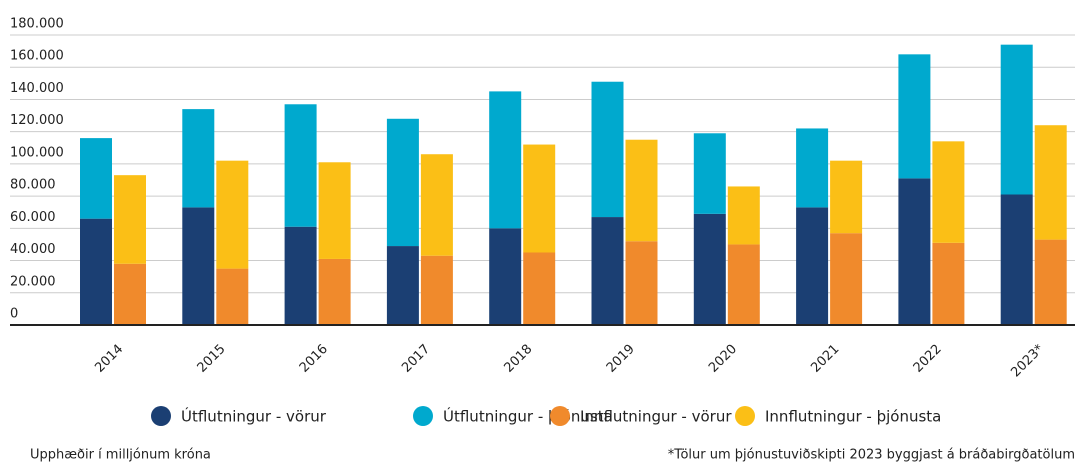 This screenshot has width=1079, height=464. Describe the element at coordinates (621, 359) in the screenshot. I see `x-tick-label: 2019` at that location.